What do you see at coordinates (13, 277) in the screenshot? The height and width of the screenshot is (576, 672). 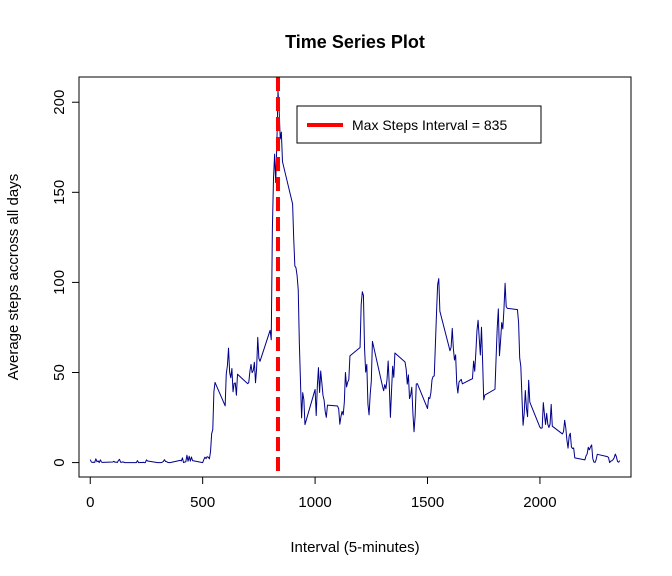 I see `y-axis-label: Average steps accross all days` at bounding box center [13, 277].